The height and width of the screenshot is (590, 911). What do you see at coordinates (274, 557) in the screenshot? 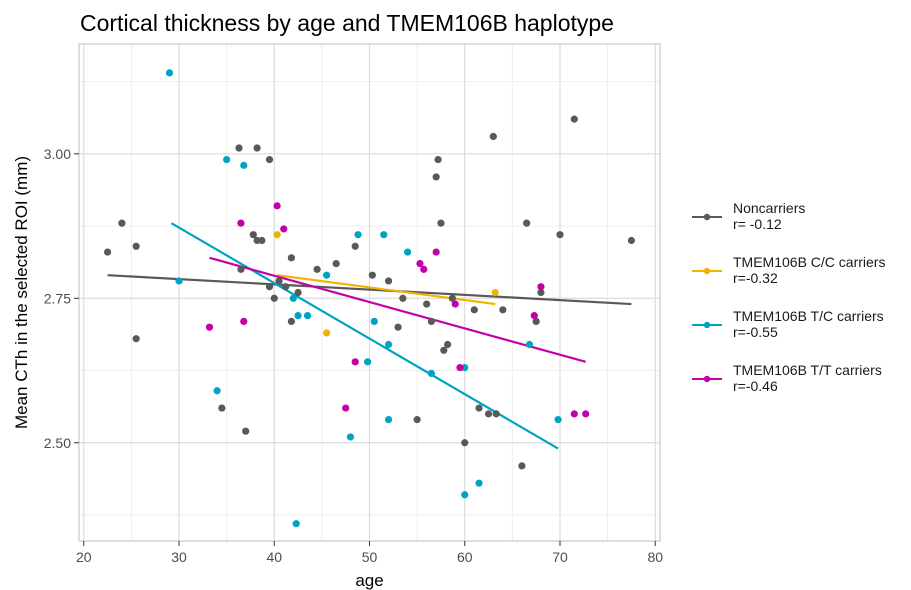
I see `x-tick-label: 40` at bounding box center [274, 557].